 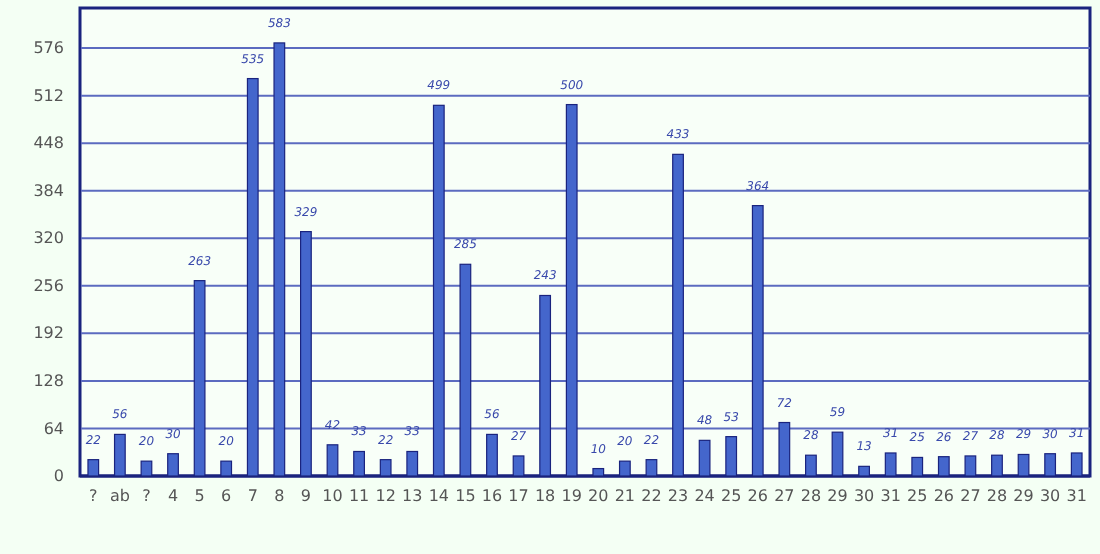 I want to click on x-tick-label: 8, so click(x=279, y=496).